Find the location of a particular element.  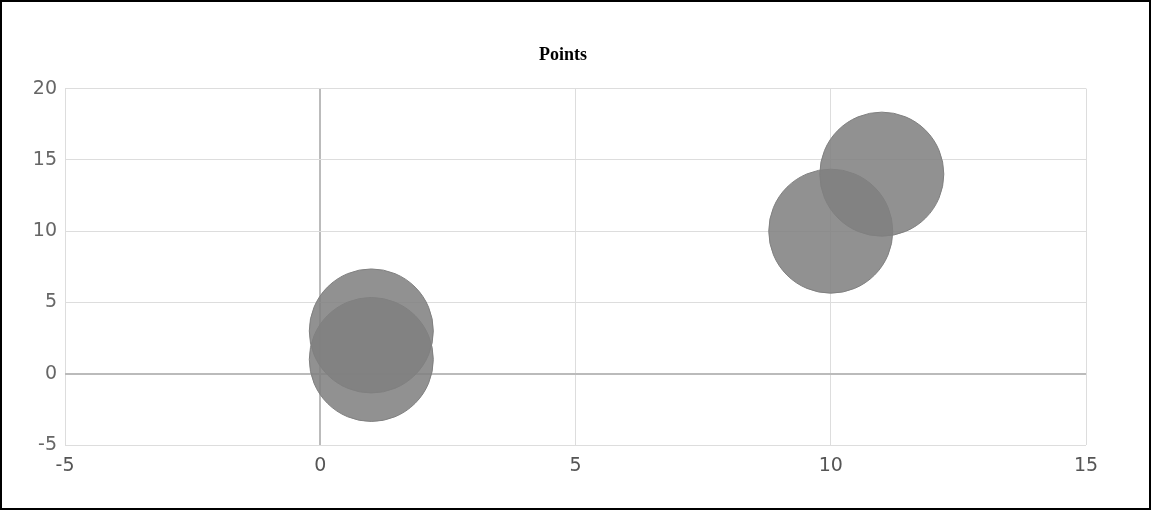

y-tick-label: -5 is located at coordinates (47, 442).